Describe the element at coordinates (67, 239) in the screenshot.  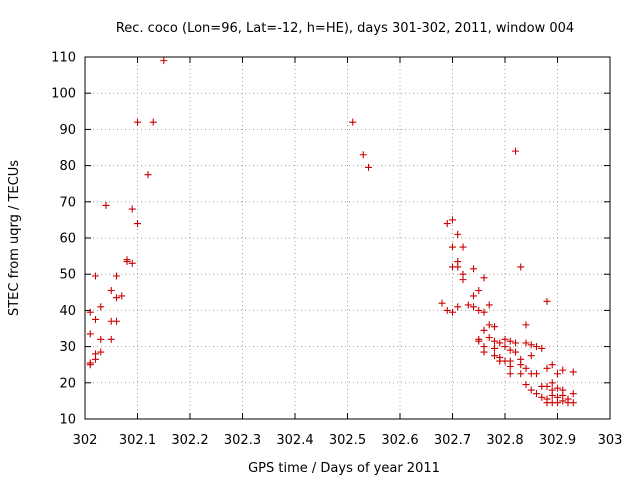
I see `y-tick-label: 60` at that location.